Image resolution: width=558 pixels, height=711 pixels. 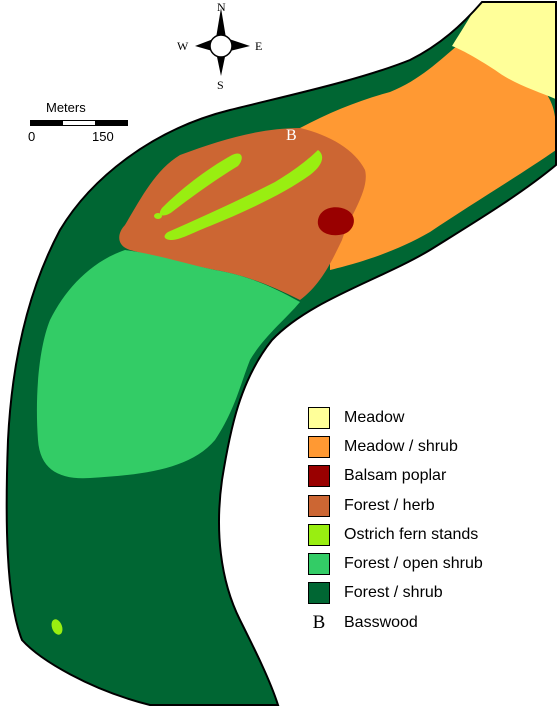 I want to click on legend-label: Ostrich fern stands, so click(x=411, y=534).